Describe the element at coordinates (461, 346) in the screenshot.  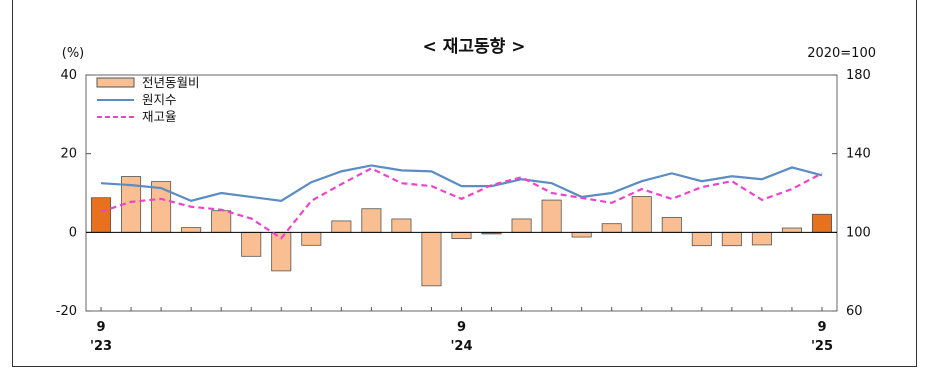
I see `x-label-year: '24` at that location.